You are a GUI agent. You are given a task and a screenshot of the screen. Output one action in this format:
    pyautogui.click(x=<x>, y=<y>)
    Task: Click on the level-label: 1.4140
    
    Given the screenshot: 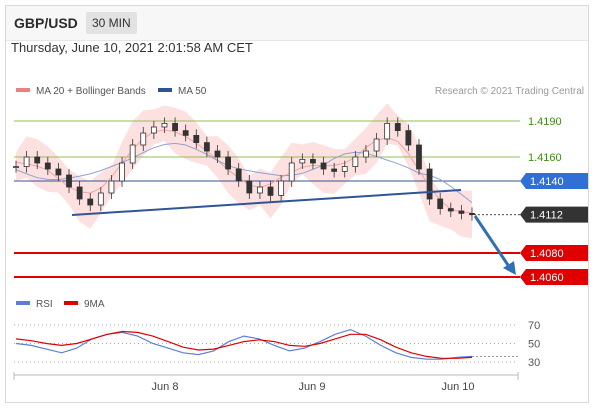 What is the action you would take?
    pyautogui.click(x=547, y=182)
    